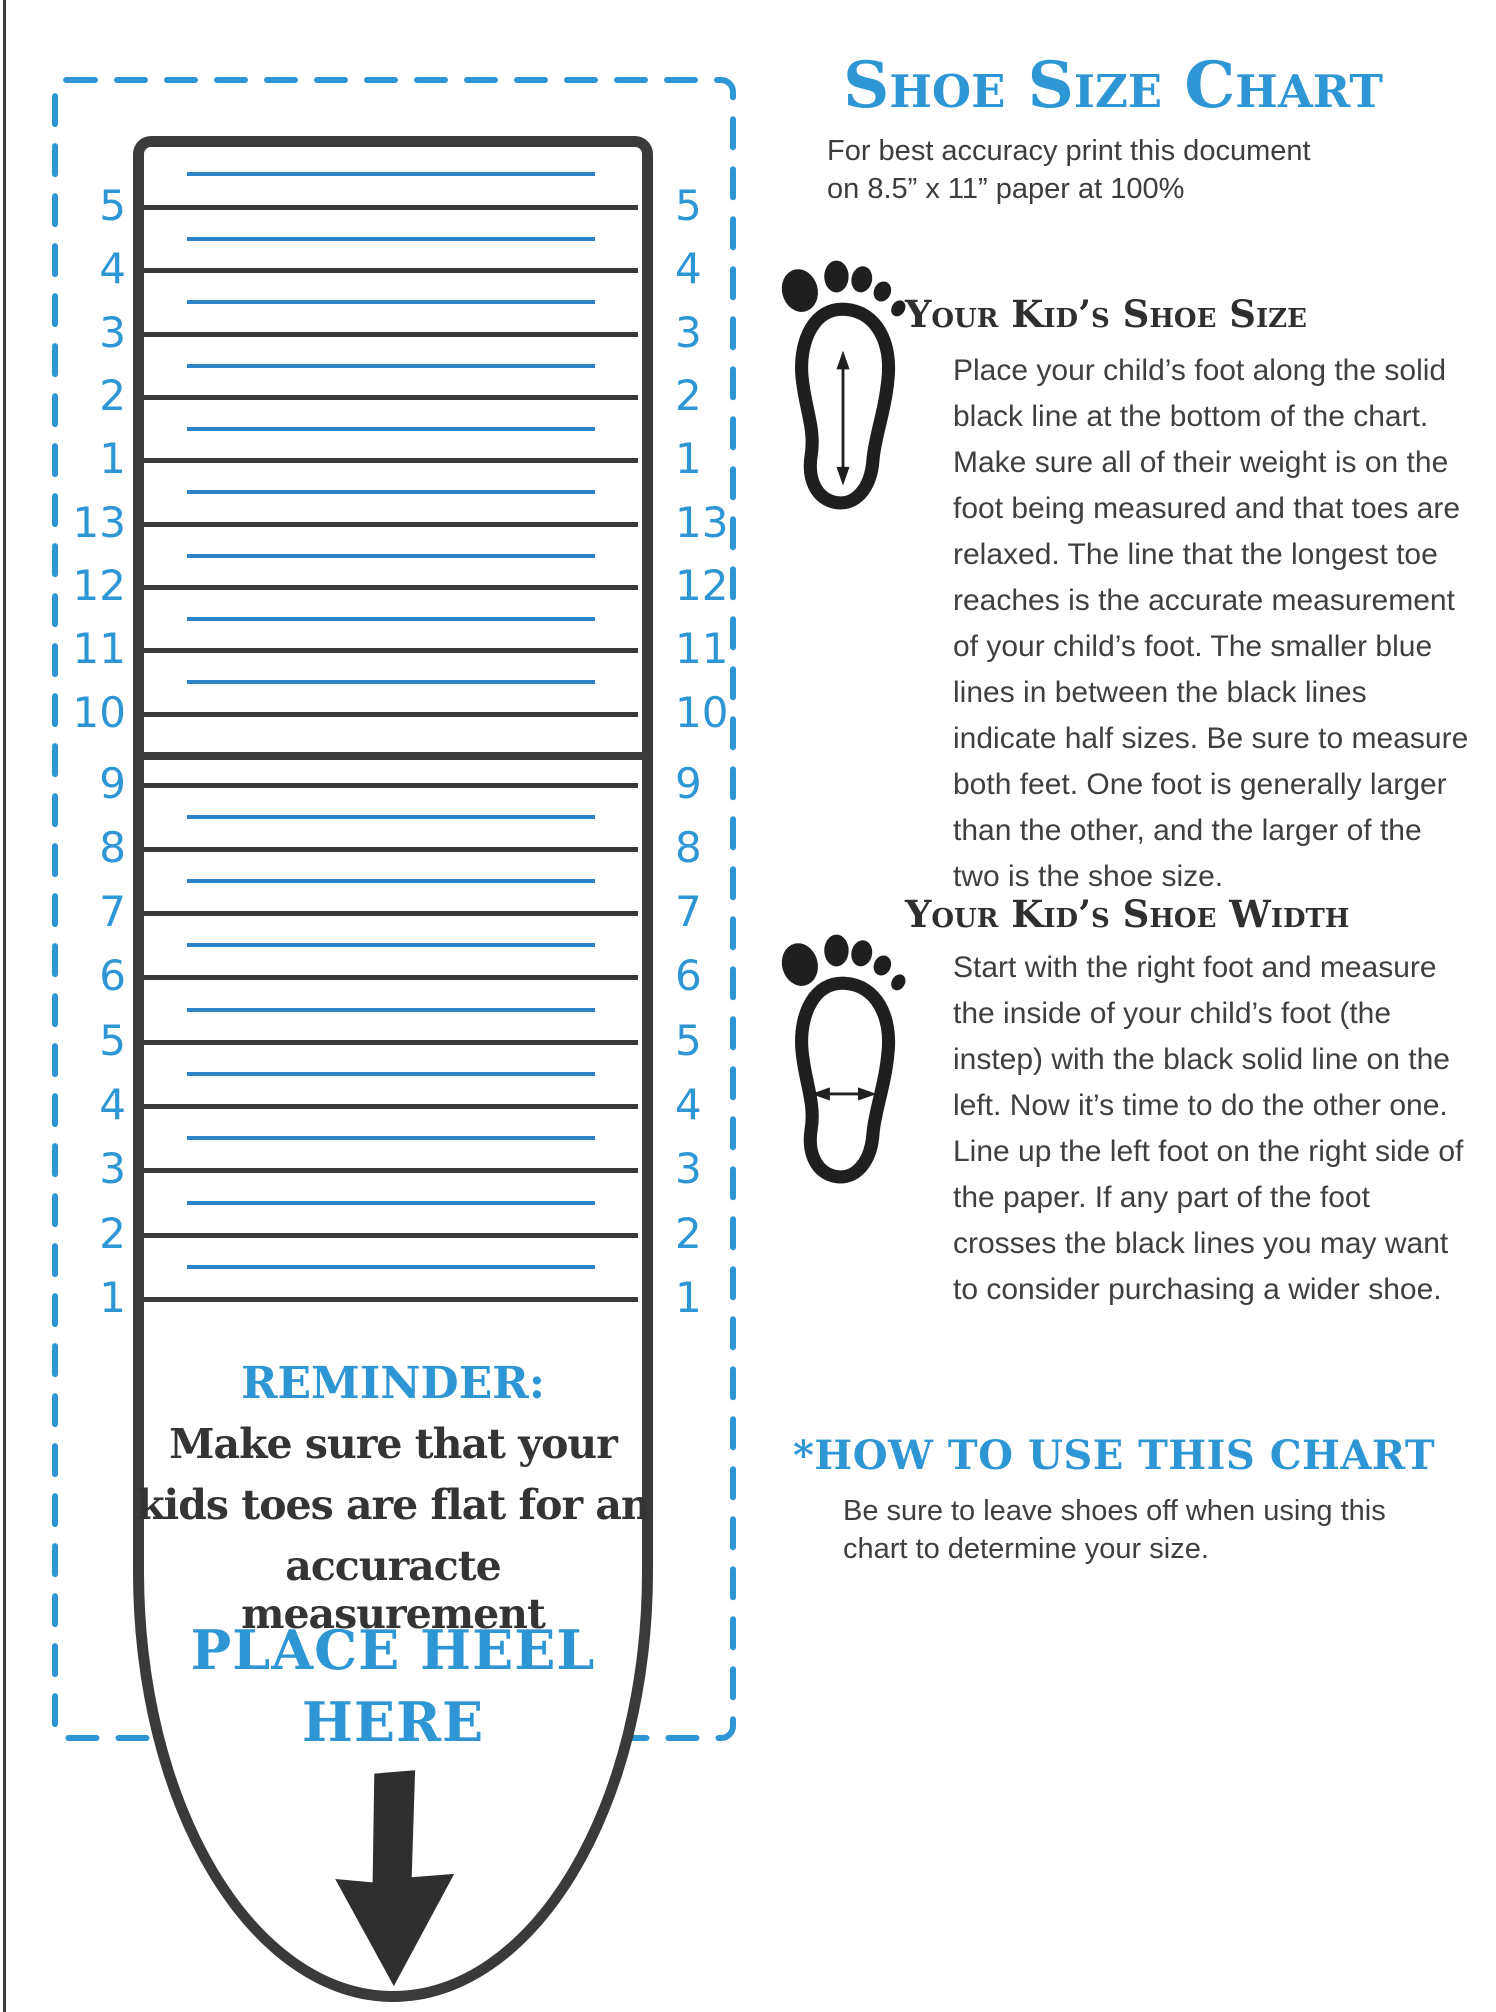  Describe the element at coordinates (393, 1505) in the screenshot. I see `reminder-line: kids toes are flat for an` at that location.